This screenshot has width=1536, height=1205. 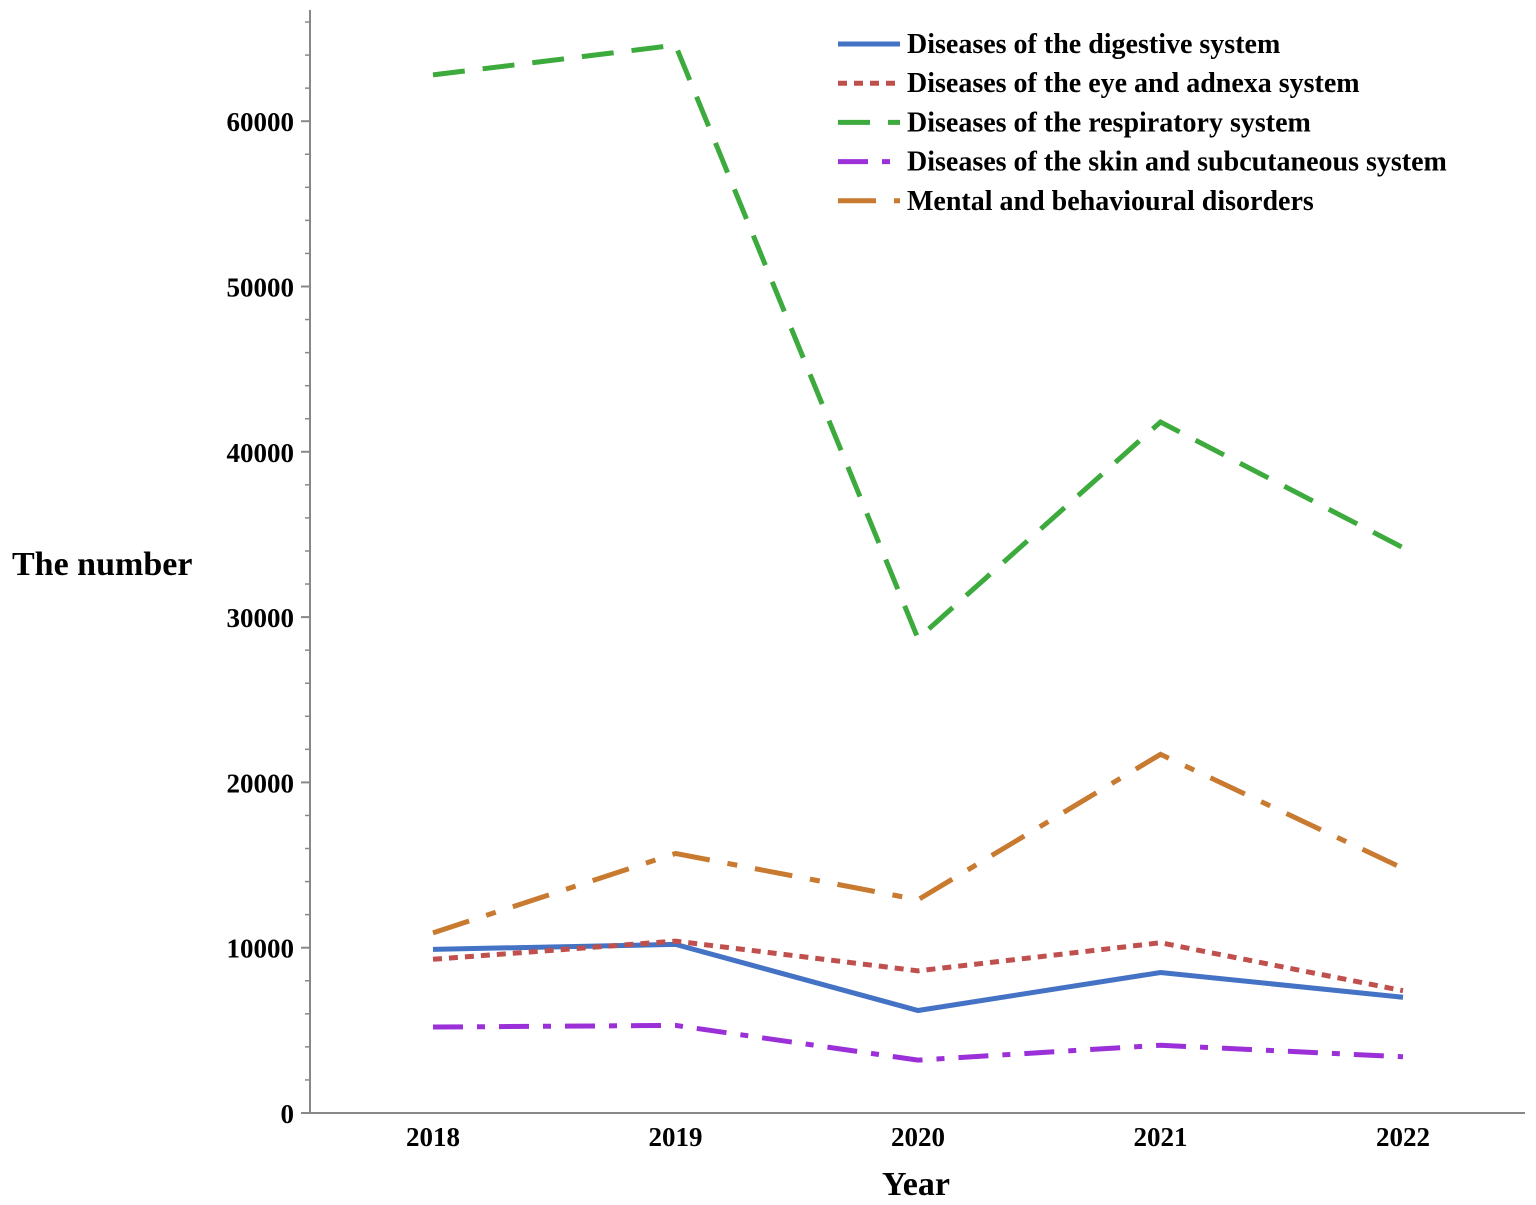 I want to click on x-tick-label: 2020, so click(x=918, y=1137).